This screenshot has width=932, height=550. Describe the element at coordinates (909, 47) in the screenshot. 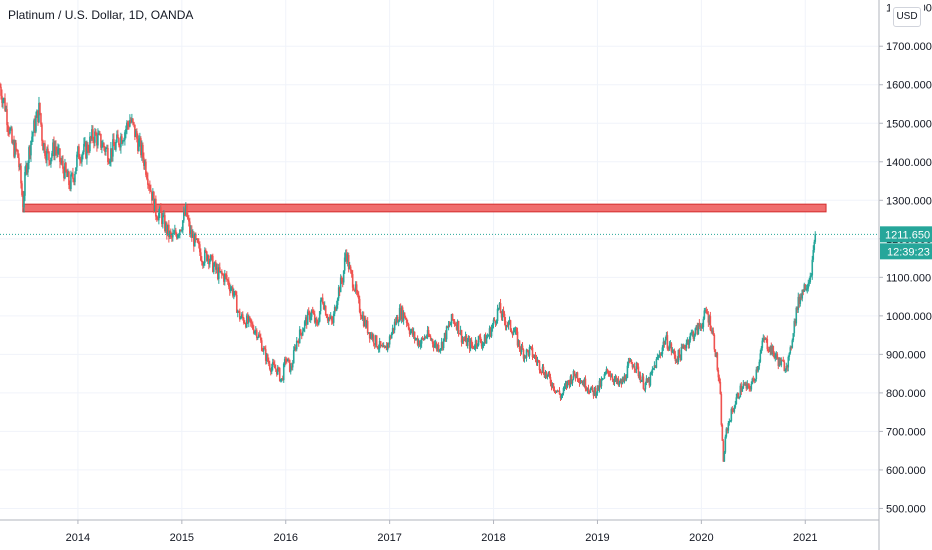

I see `y-tick-label: 1700.000` at that location.